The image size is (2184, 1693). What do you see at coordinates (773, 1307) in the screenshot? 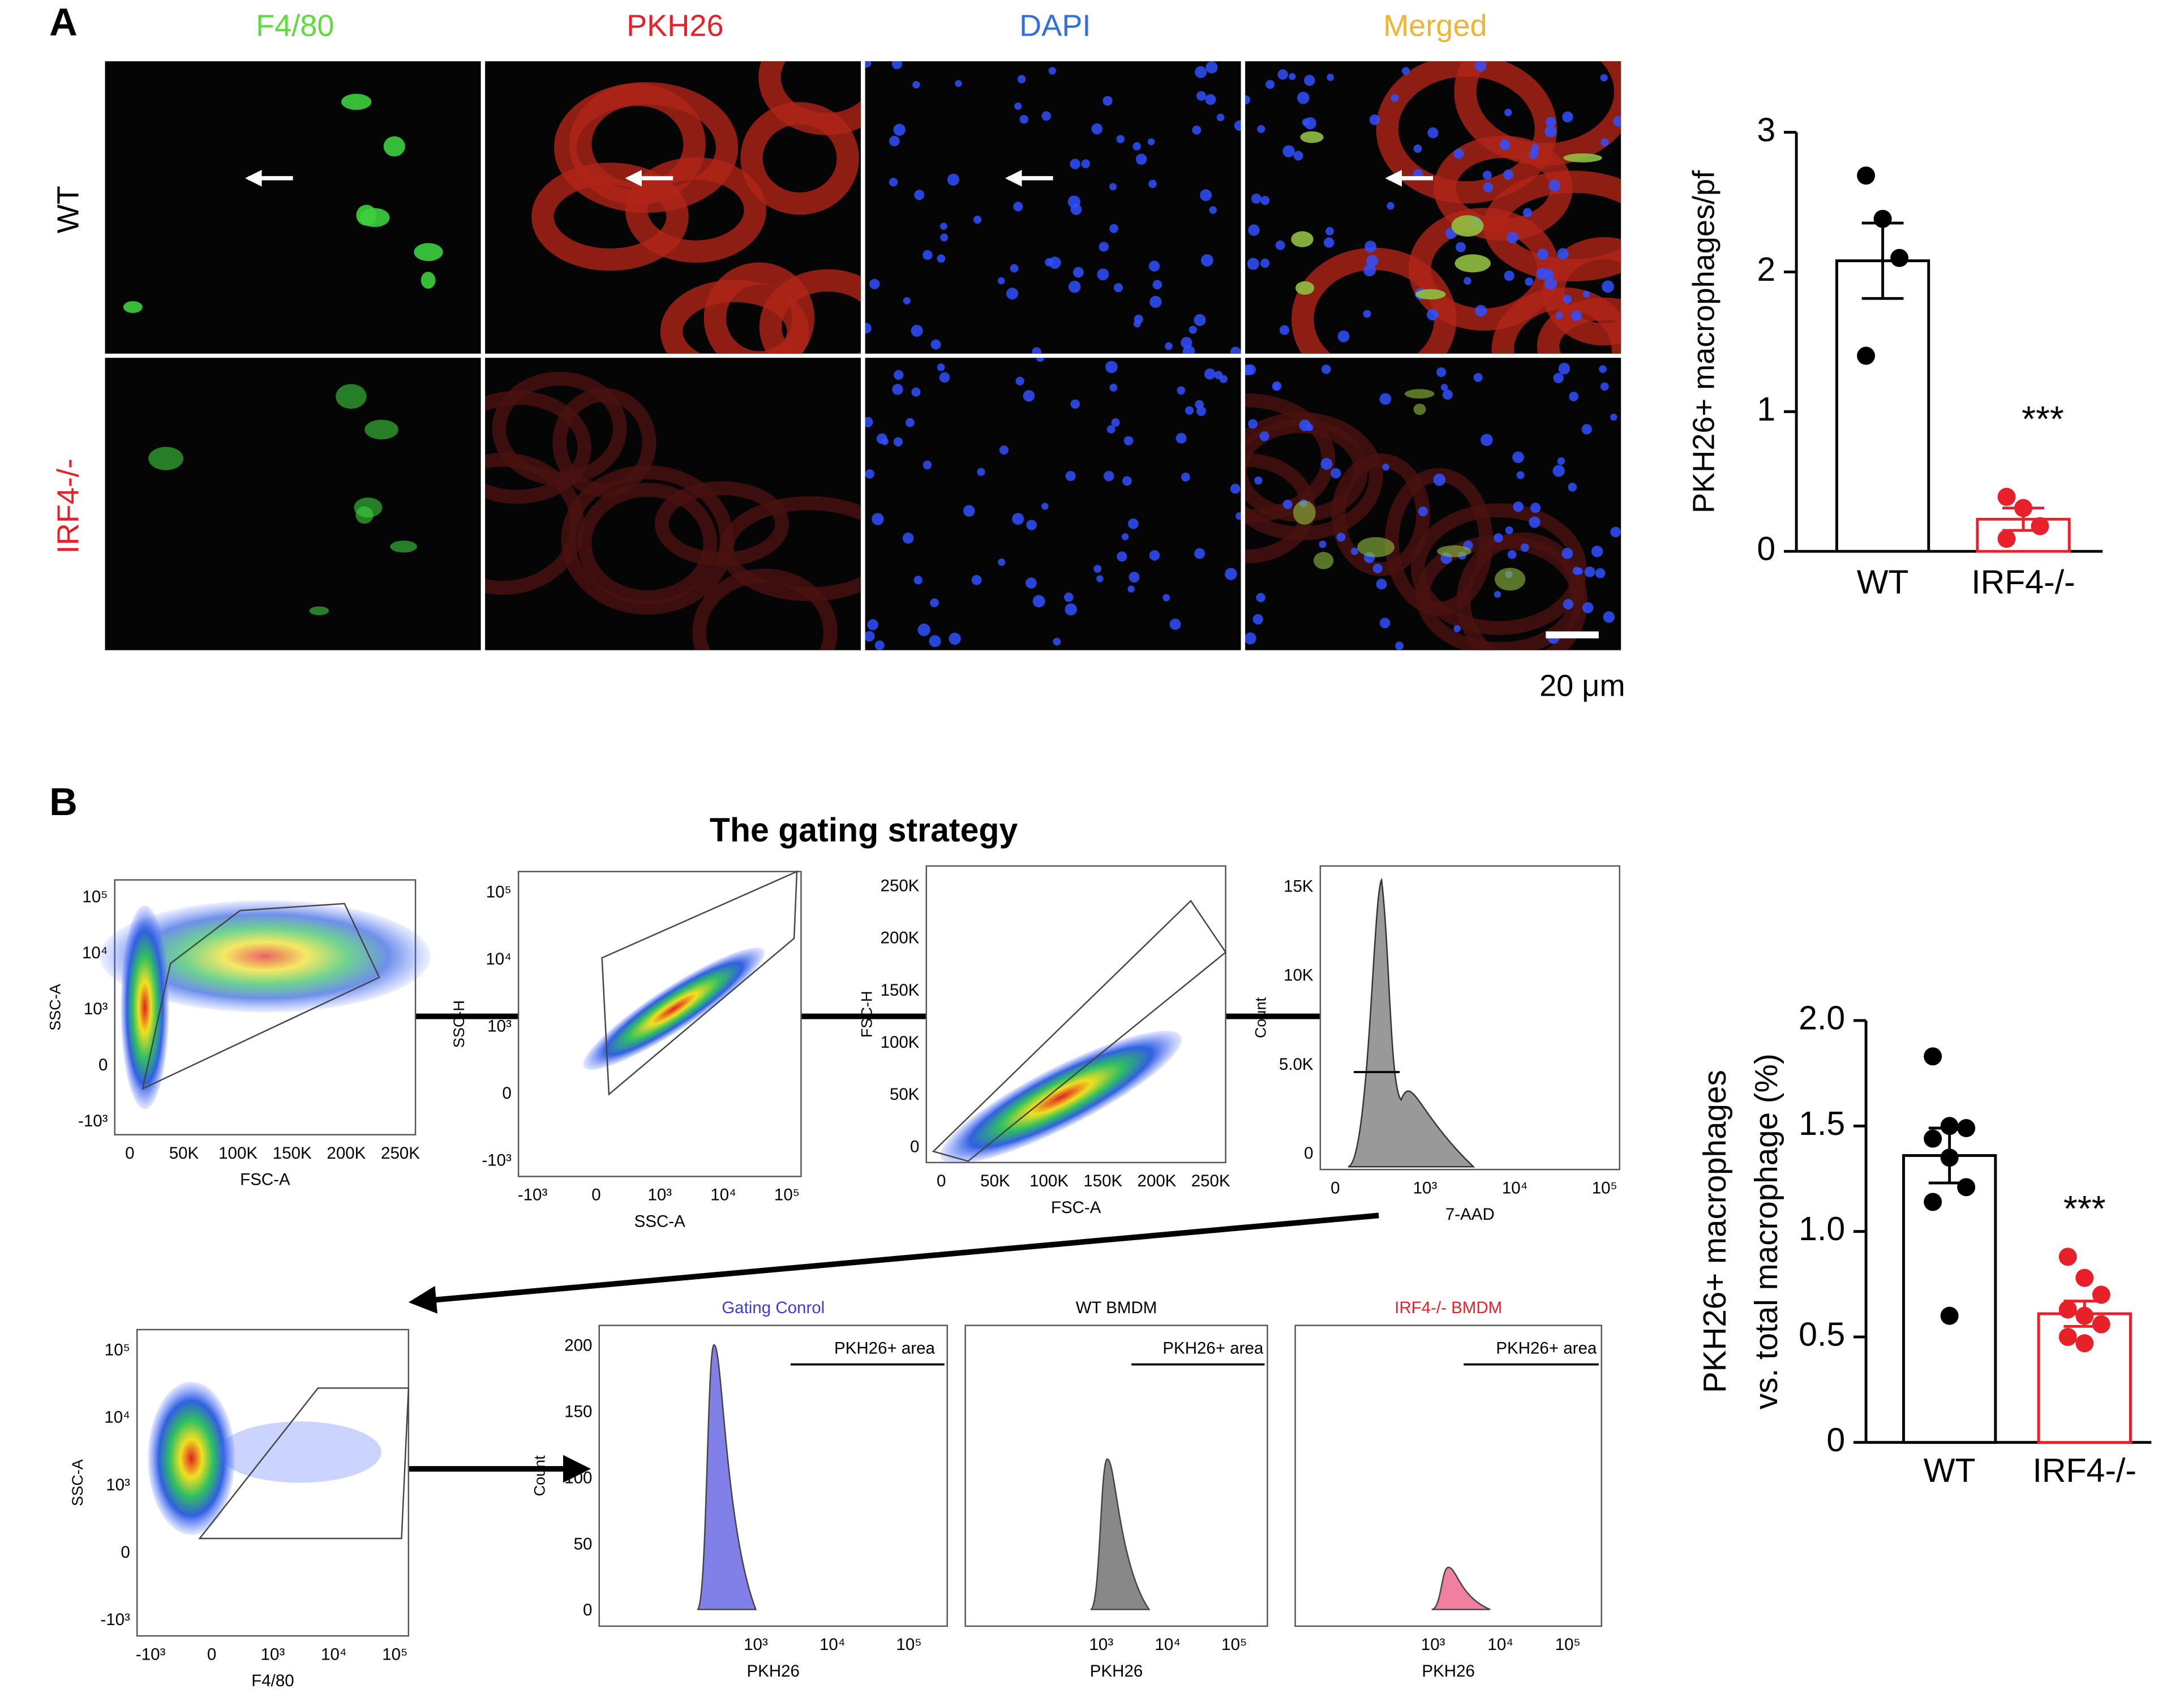
I see `plot-title: Gating Conrol` at bounding box center [773, 1307].